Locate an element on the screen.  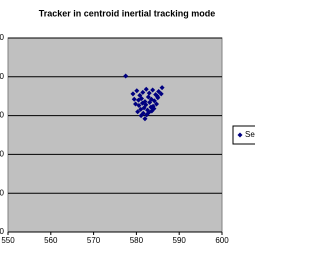
x-tick-label: 590 is located at coordinates (180, 240).